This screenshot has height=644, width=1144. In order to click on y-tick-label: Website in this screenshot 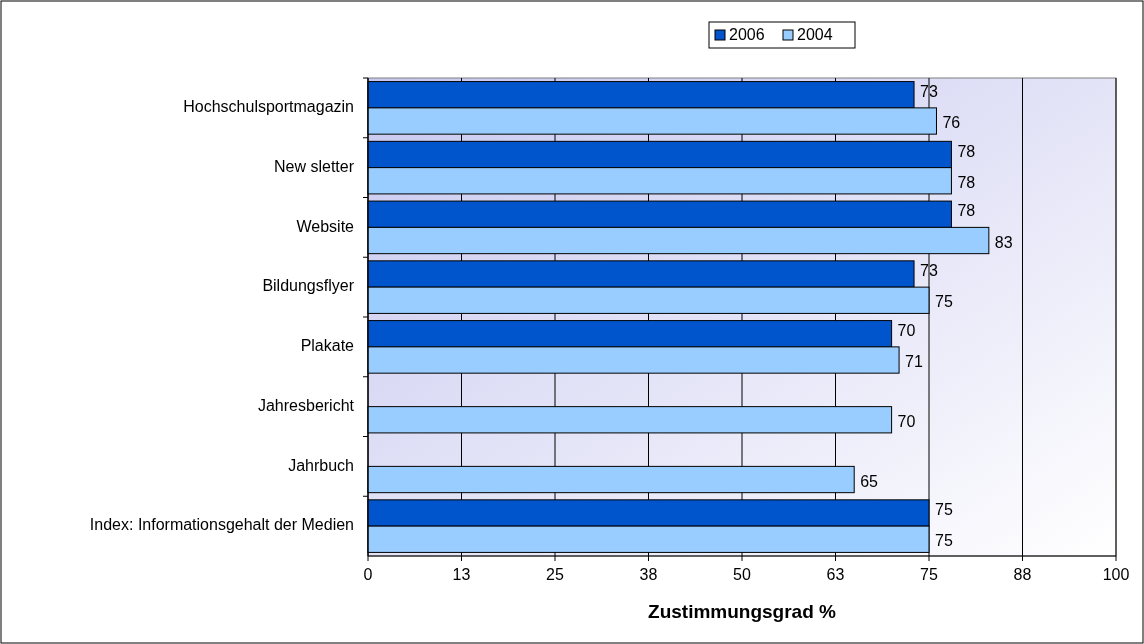, I will do `click(325, 226)`.